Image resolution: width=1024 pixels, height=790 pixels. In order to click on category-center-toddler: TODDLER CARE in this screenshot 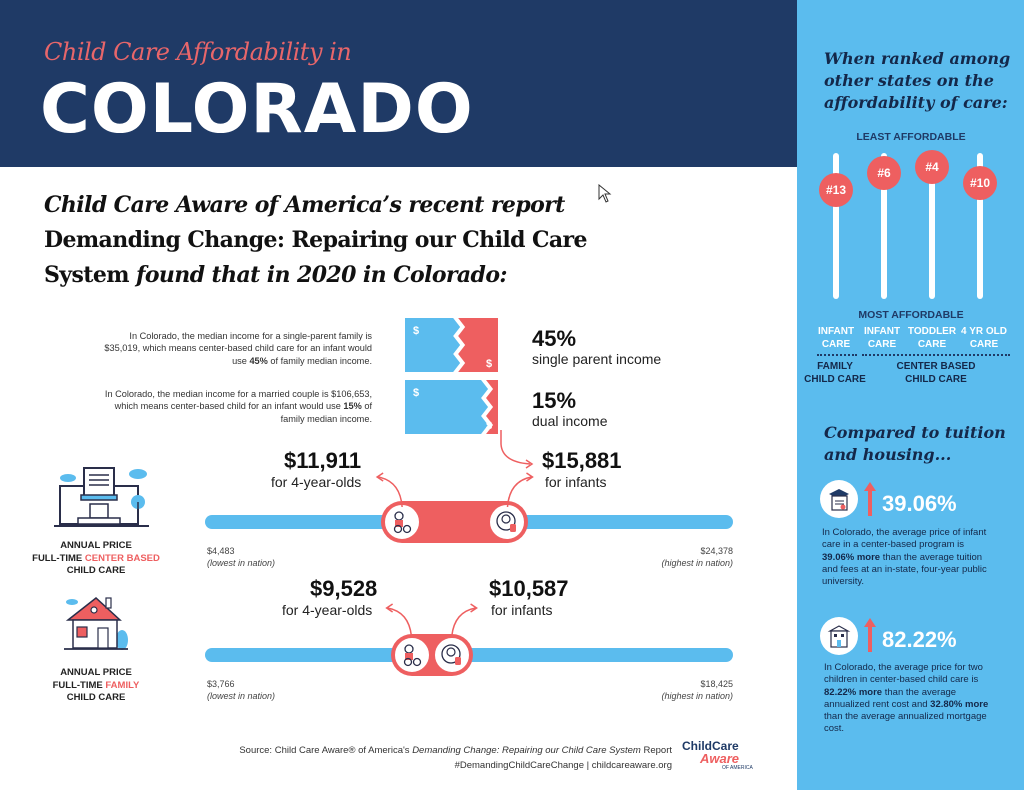, I will do `click(932, 338)`.